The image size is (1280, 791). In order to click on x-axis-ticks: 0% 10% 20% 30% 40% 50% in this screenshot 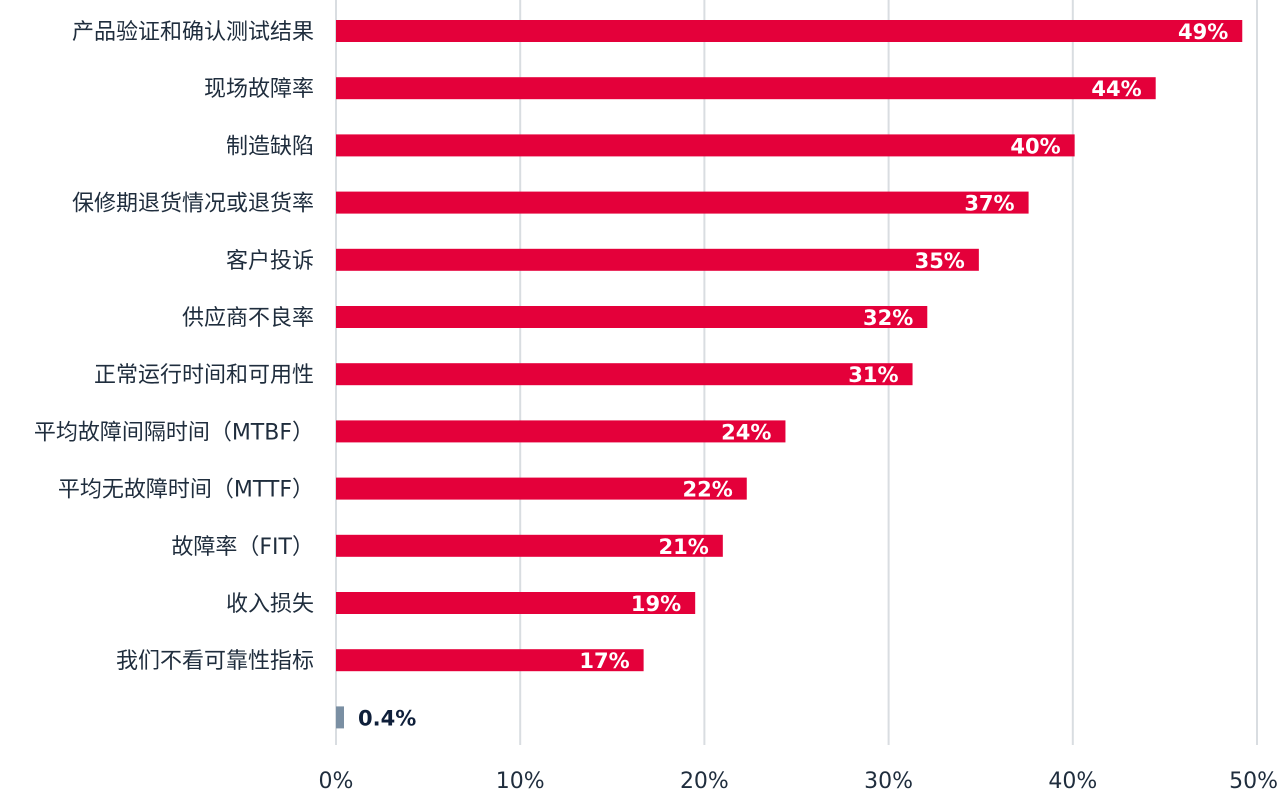, I will do `click(798, 780)`.